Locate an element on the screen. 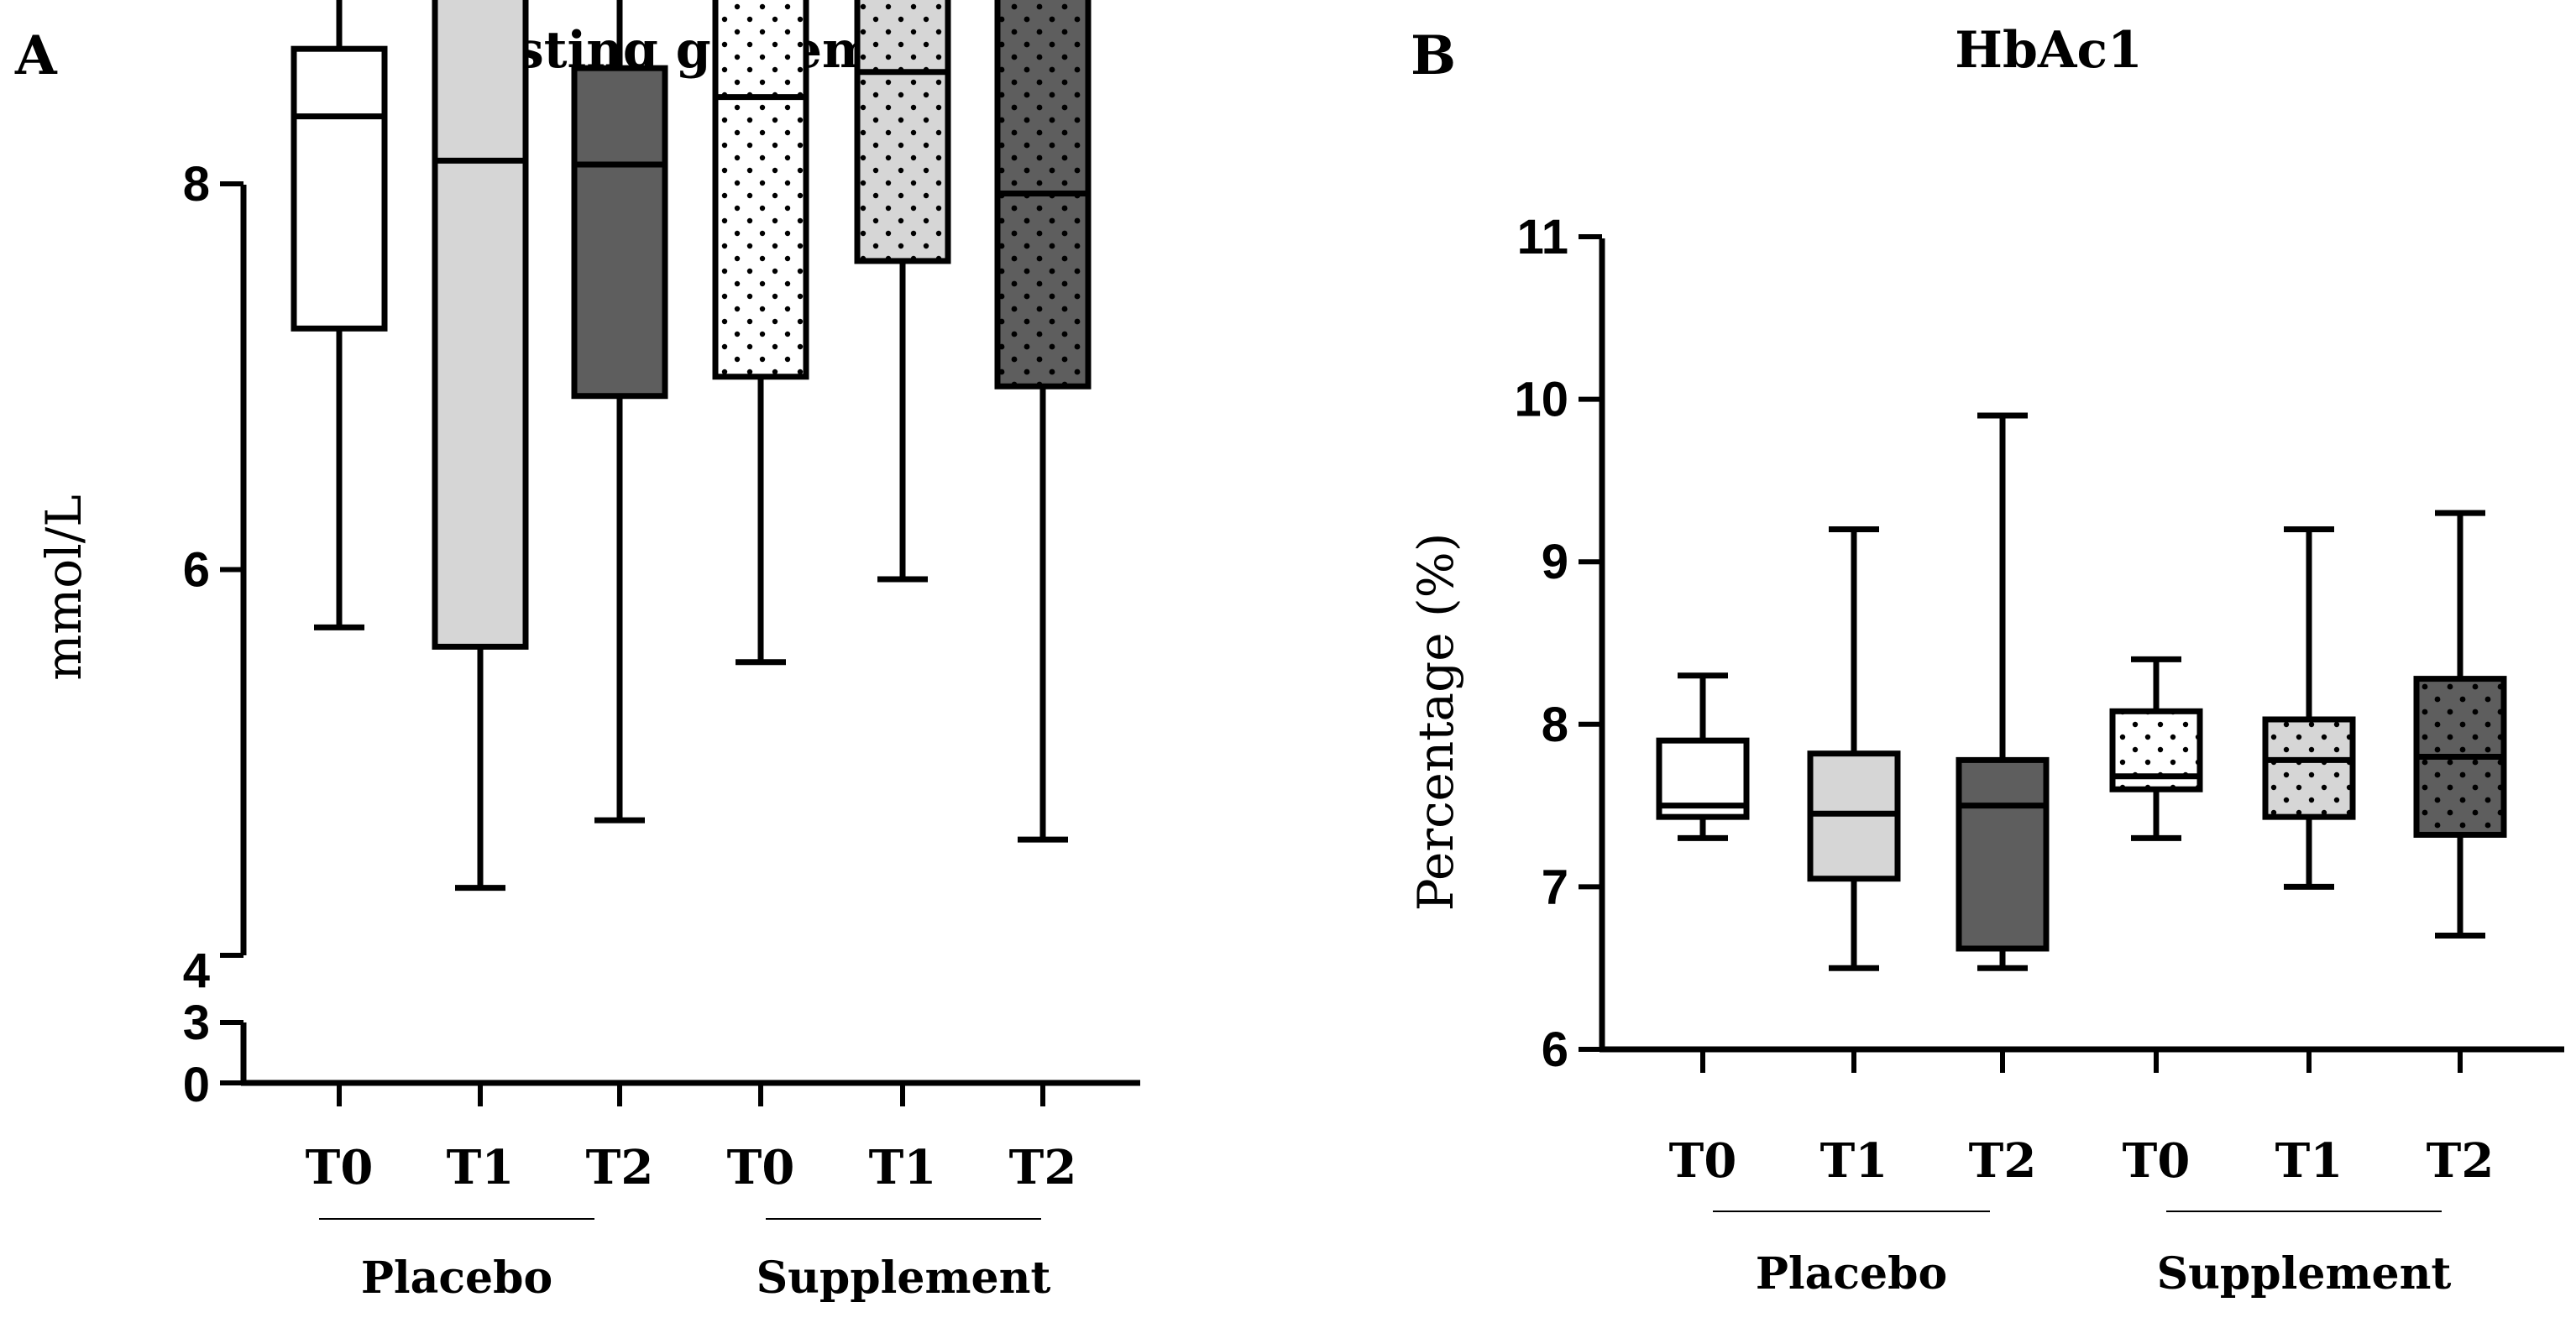 This screenshot has width=2576, height=1323. panel-b-y-tick-label: 6 is located at coordinates (1555, 1049).